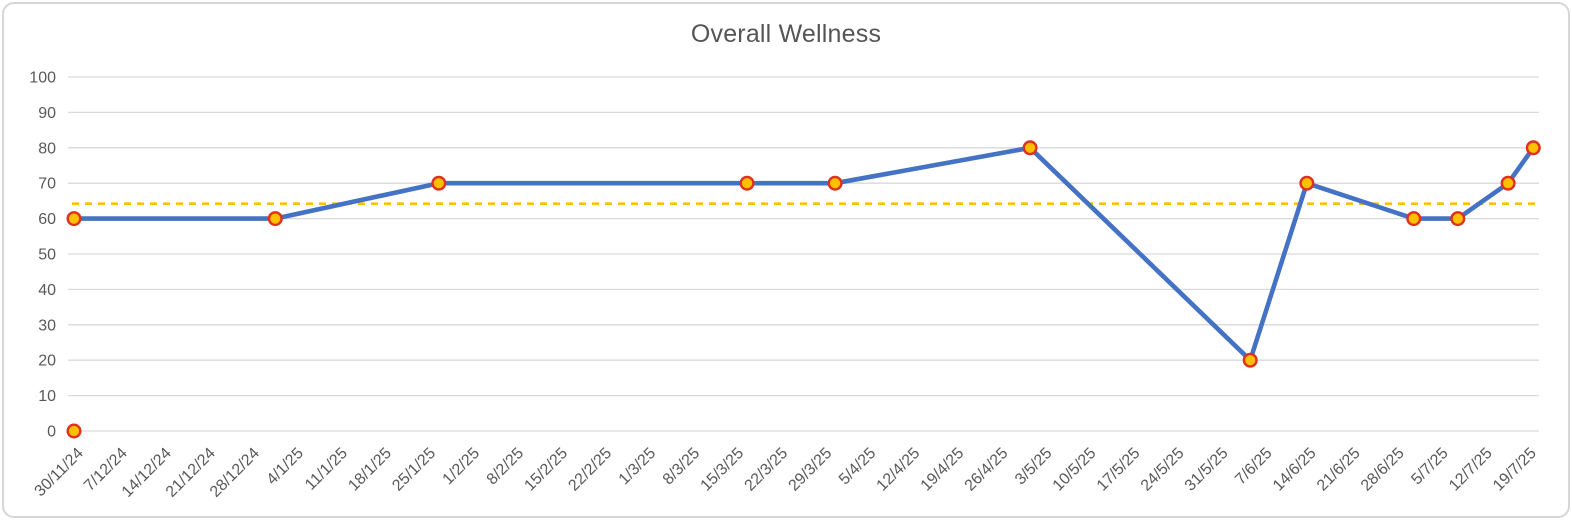  What do you see at coordinates (414, 470) in the screenshot?
I see `x-axis-tick-label: 25/1/25` at bounding box center [414, 470].